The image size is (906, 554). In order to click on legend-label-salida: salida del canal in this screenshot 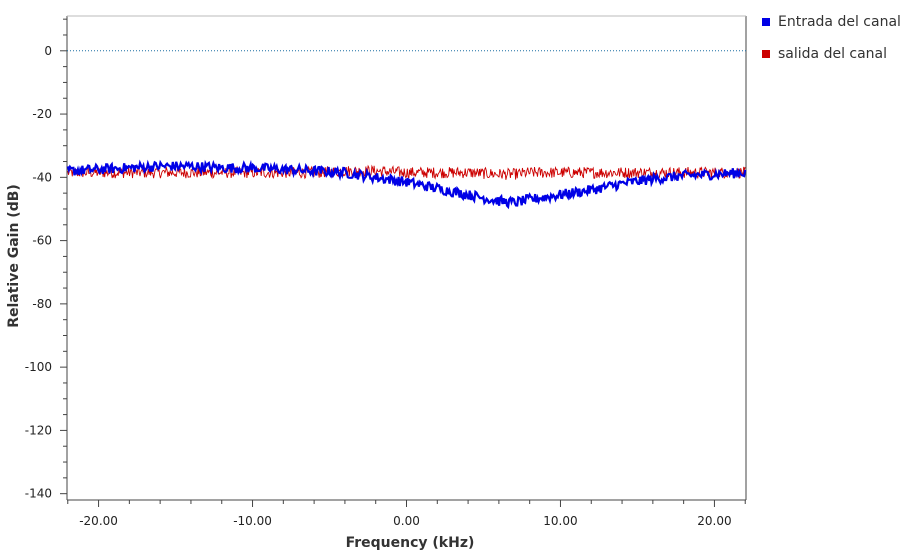, I will do `click(833, 54)`.